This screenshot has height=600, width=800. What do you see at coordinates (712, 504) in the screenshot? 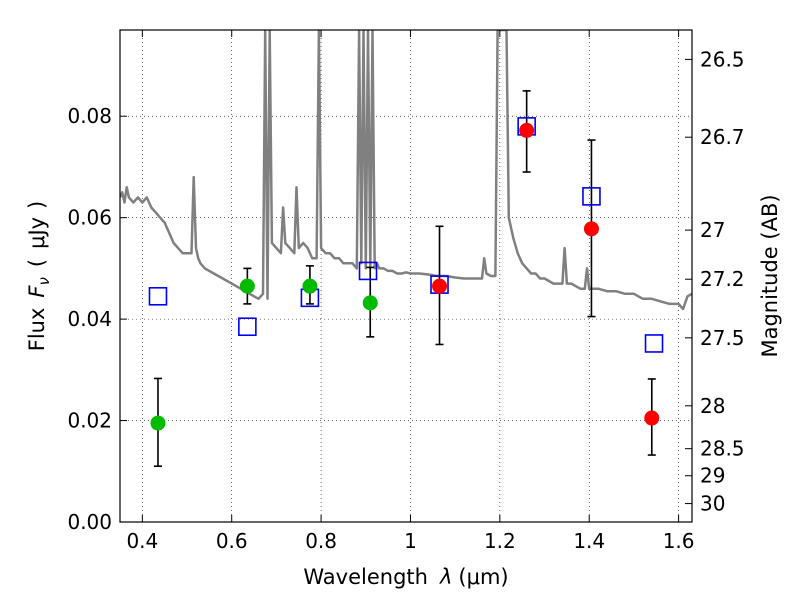
I see `magnitude-tick-label: 30` at bounding box center [712, 504].